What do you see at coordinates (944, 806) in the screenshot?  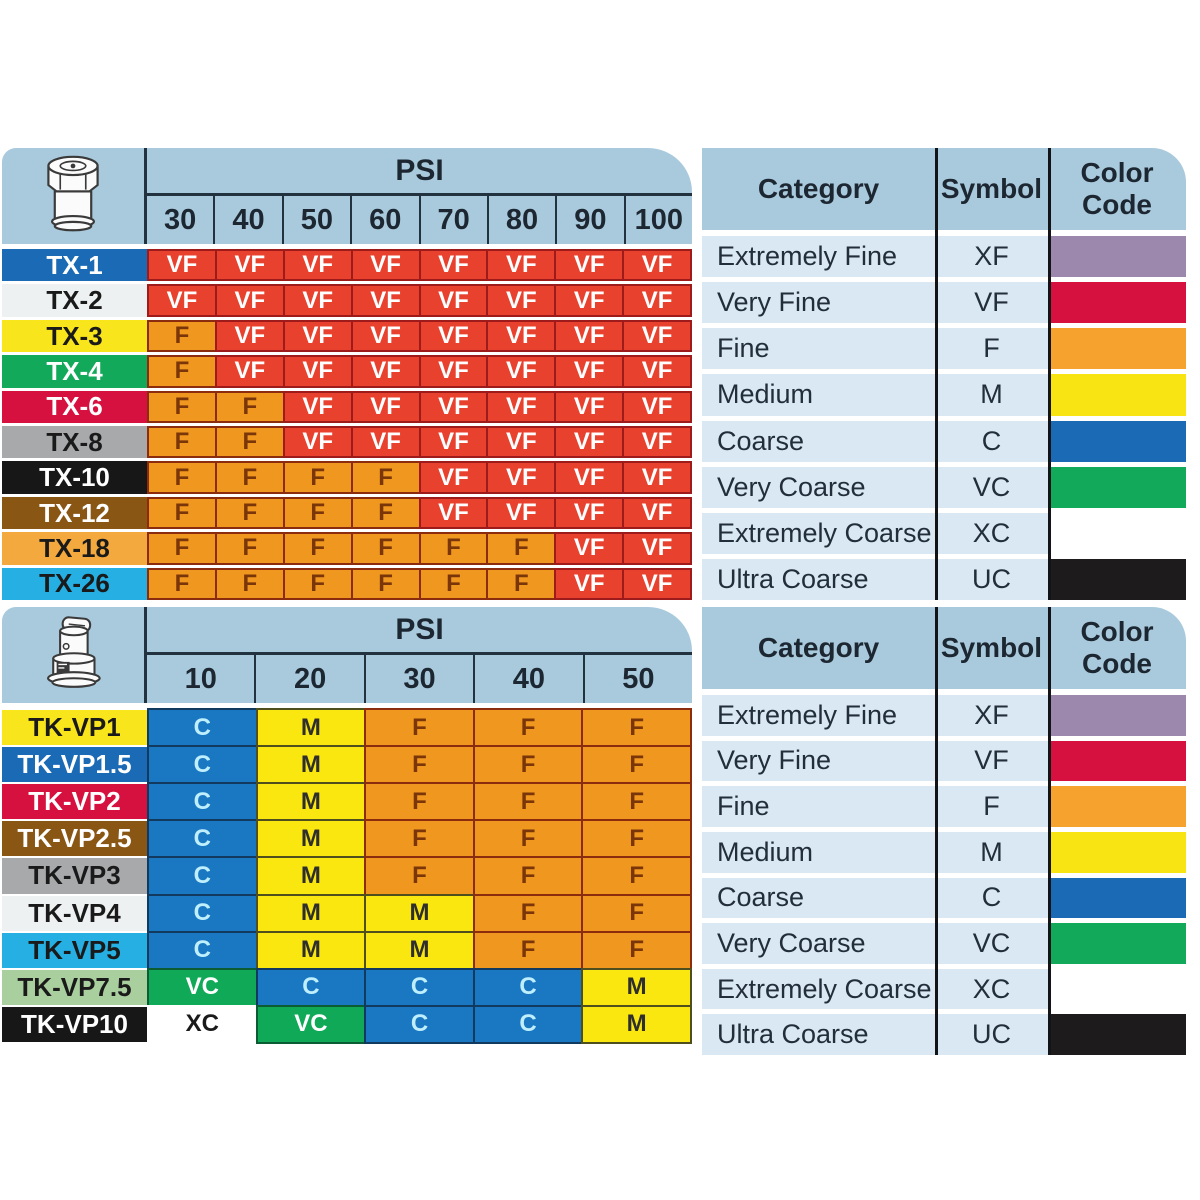 I see `legend-row: Fine F` at bounding box center [944, 806].